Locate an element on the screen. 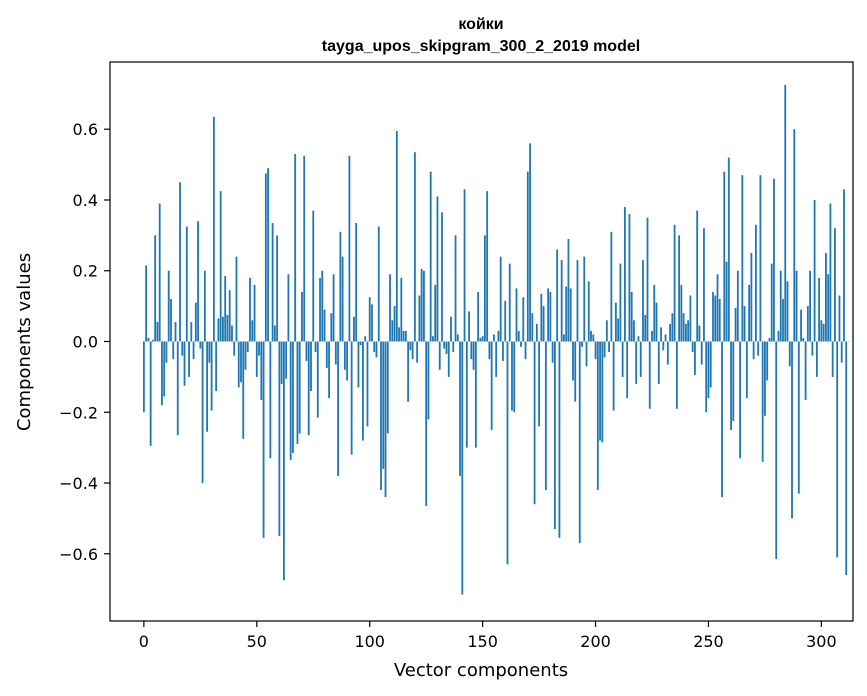 Image resolution: width=867 pixels, height=696 pixels. y-tick-label: 0.6 is located at coordinates (85, 129).